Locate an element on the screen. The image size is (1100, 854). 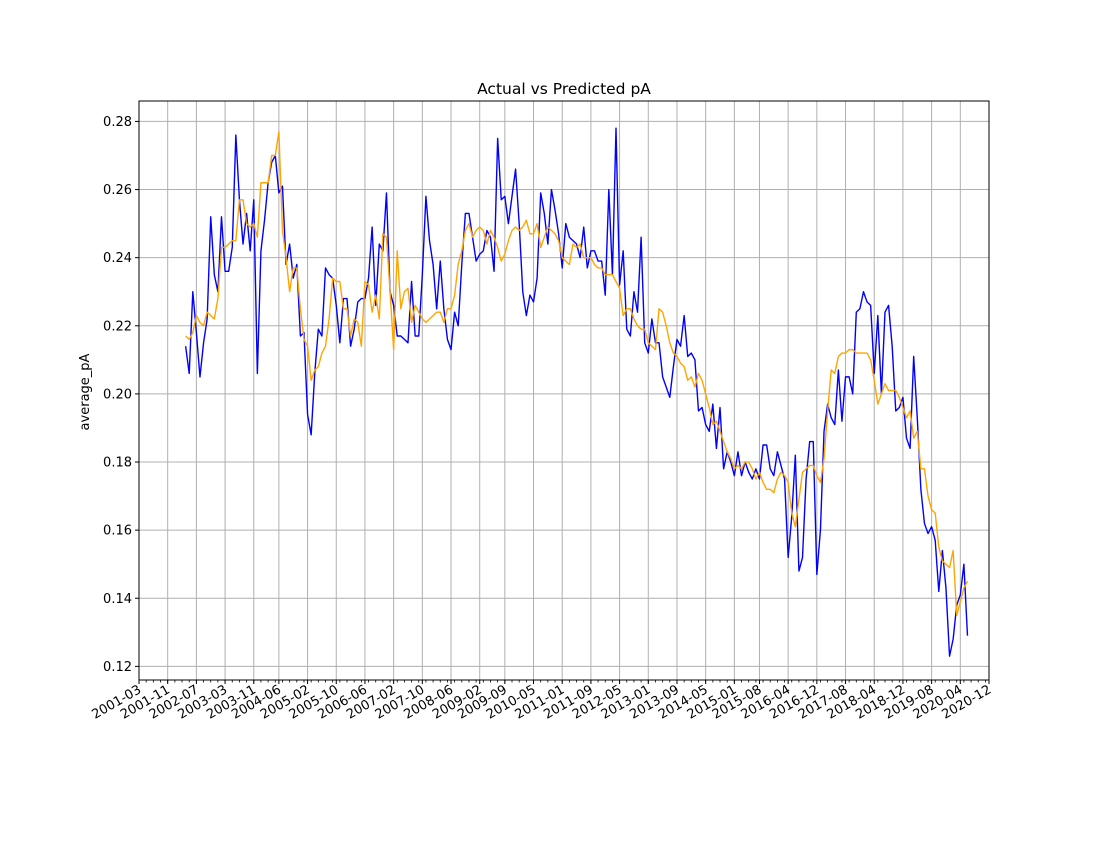
y-tick-label: 0.14 is located at coordinates (117, 599).